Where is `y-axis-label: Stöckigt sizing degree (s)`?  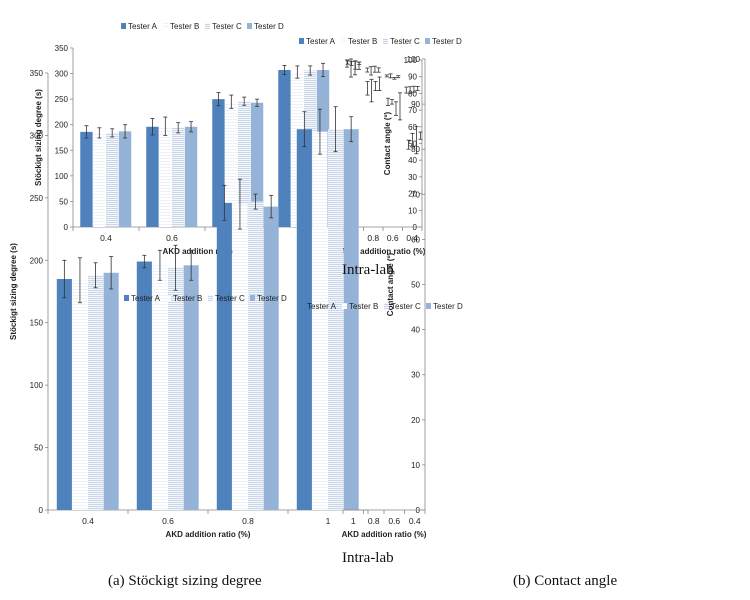
y-axis-label: Stöckigt sizing degree (s) is located at coordinates (38, 137).